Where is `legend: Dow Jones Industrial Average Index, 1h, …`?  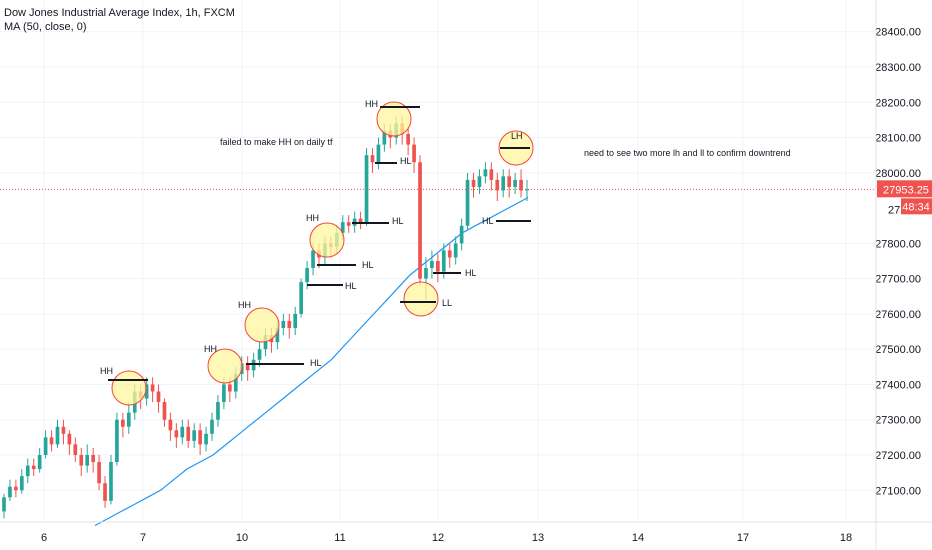 legend: Dow Jones Industrial Average Index, 1h, … is located at coordinates (119, 20).